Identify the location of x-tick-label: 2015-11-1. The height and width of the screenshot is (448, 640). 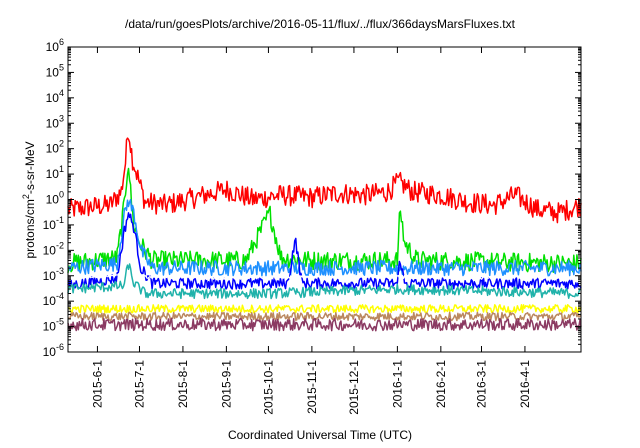
(312, 387).